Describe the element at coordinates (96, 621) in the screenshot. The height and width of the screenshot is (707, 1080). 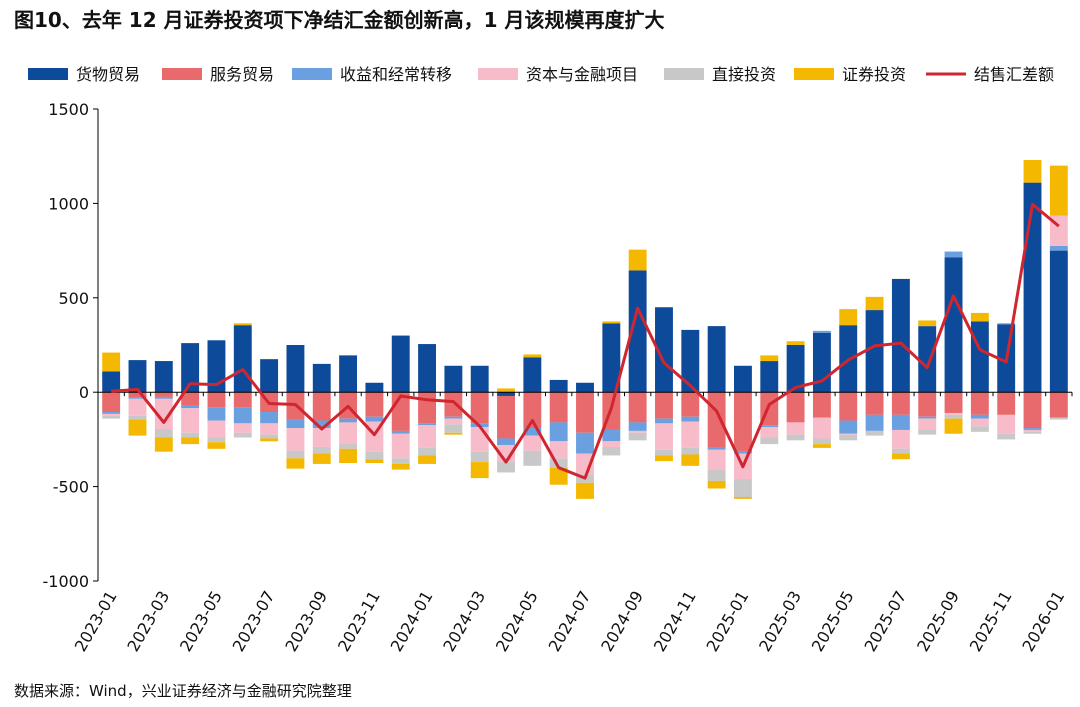
I see `x-tick-label: 2023-01` at that location.